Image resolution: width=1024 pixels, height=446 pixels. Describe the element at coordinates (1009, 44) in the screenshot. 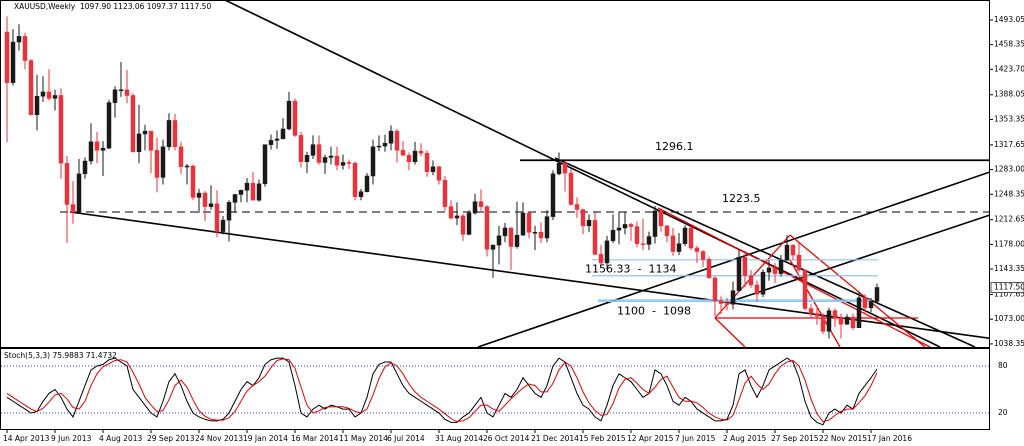

I see `y-tick-label: 1458.35` at that location.